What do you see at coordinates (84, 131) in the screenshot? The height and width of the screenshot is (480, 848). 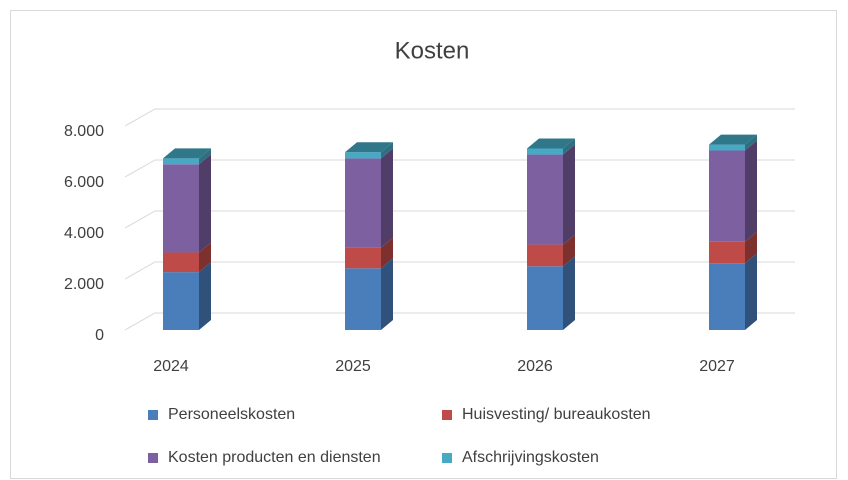 I see `y-tick-label: 8.000` at bounding box center [84, 131].